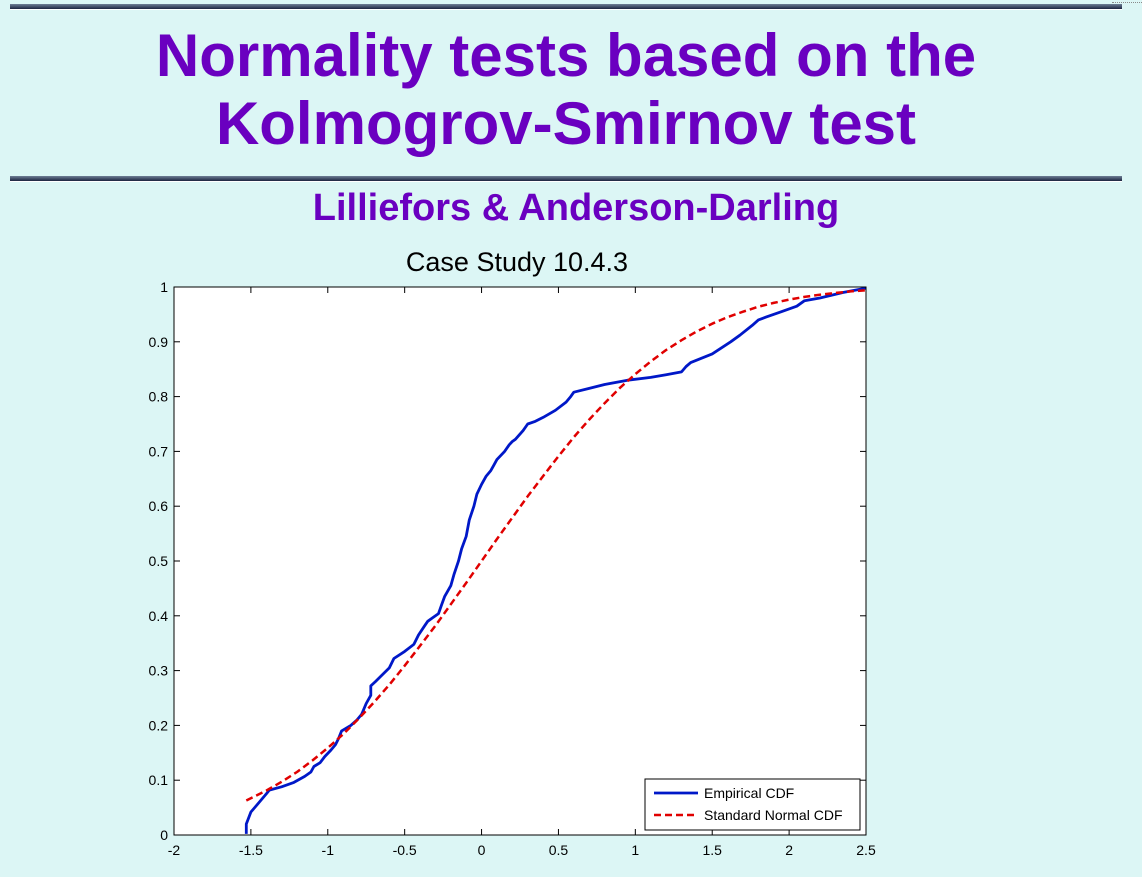  Describe the element at coordinates (635, 850) in the screenshot. I see `x-tick-label: 1` at that location.